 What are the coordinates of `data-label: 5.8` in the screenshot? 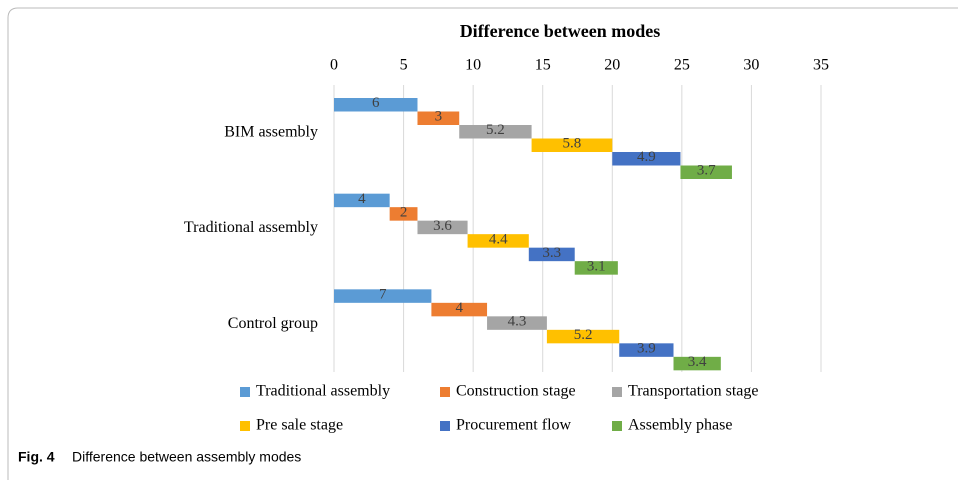 It's located at (572, 144).